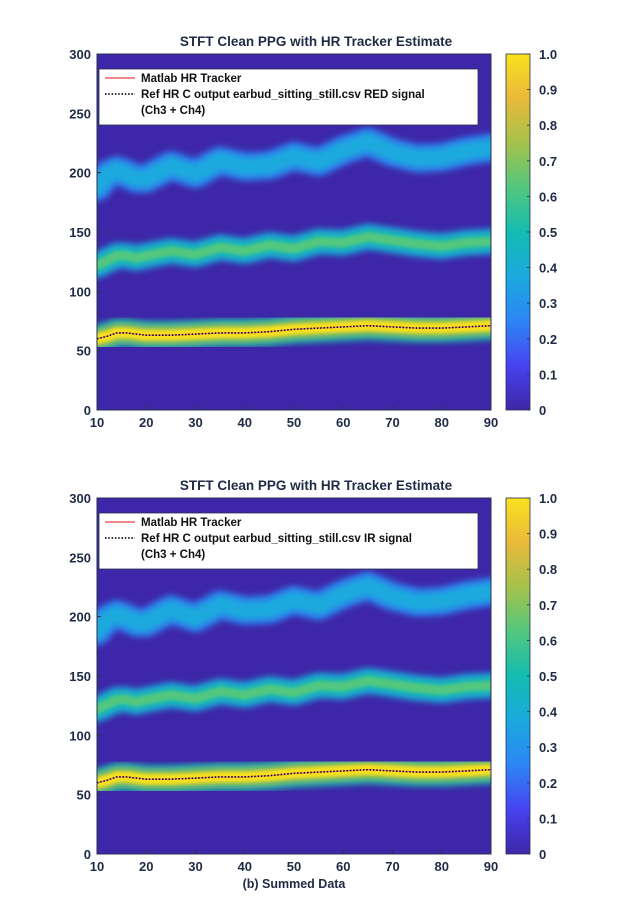 The height and width of the screenshot is (912, 619). Describe the element at coordinates (548, 712) in the screenshot. I see `chart-2-colorbar-tick-label: 0.4` at that location.